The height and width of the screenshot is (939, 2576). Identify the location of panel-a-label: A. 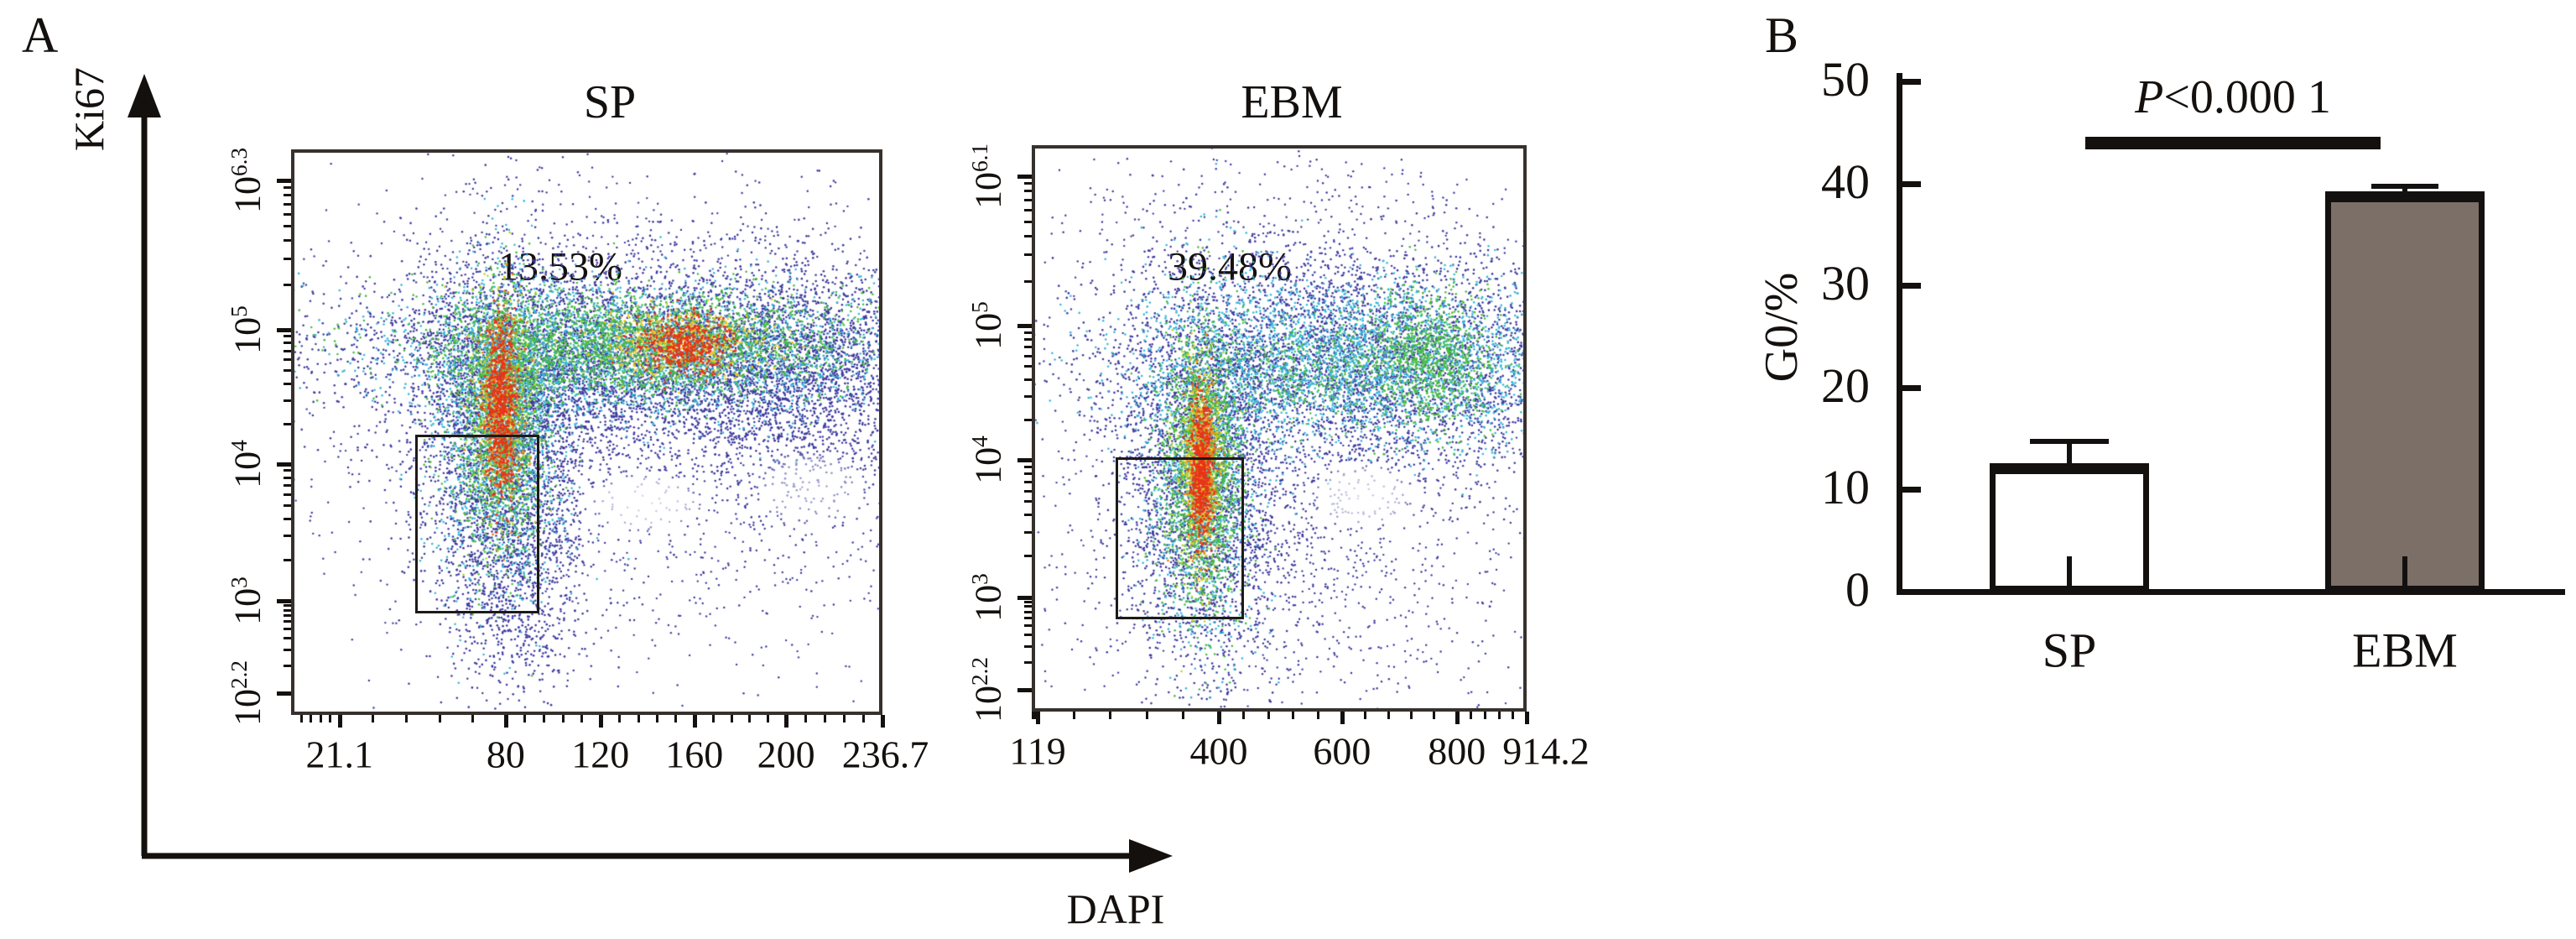
(40, 35).